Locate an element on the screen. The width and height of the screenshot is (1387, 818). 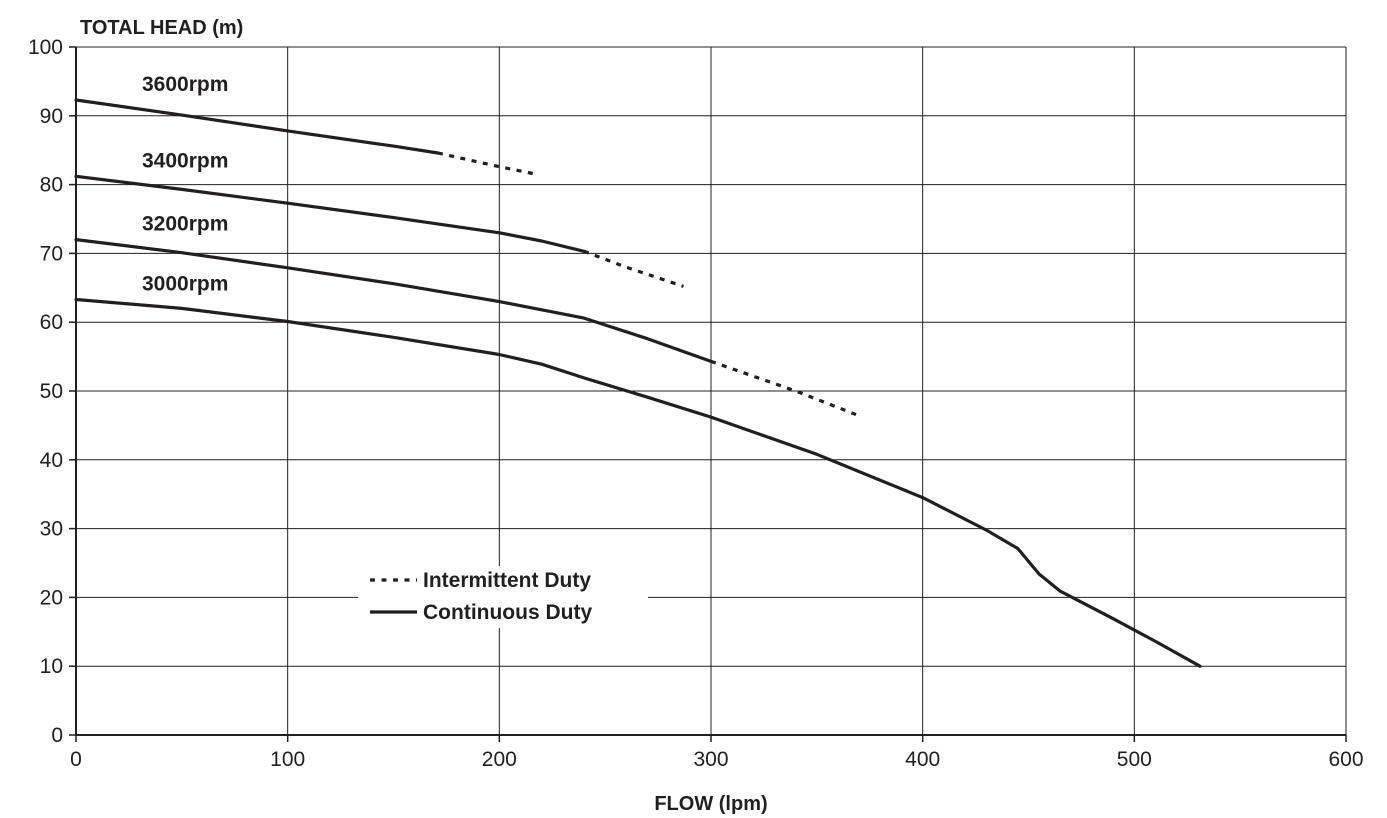
x-tick-label-0: 0 is located at coordinates (76, 759).